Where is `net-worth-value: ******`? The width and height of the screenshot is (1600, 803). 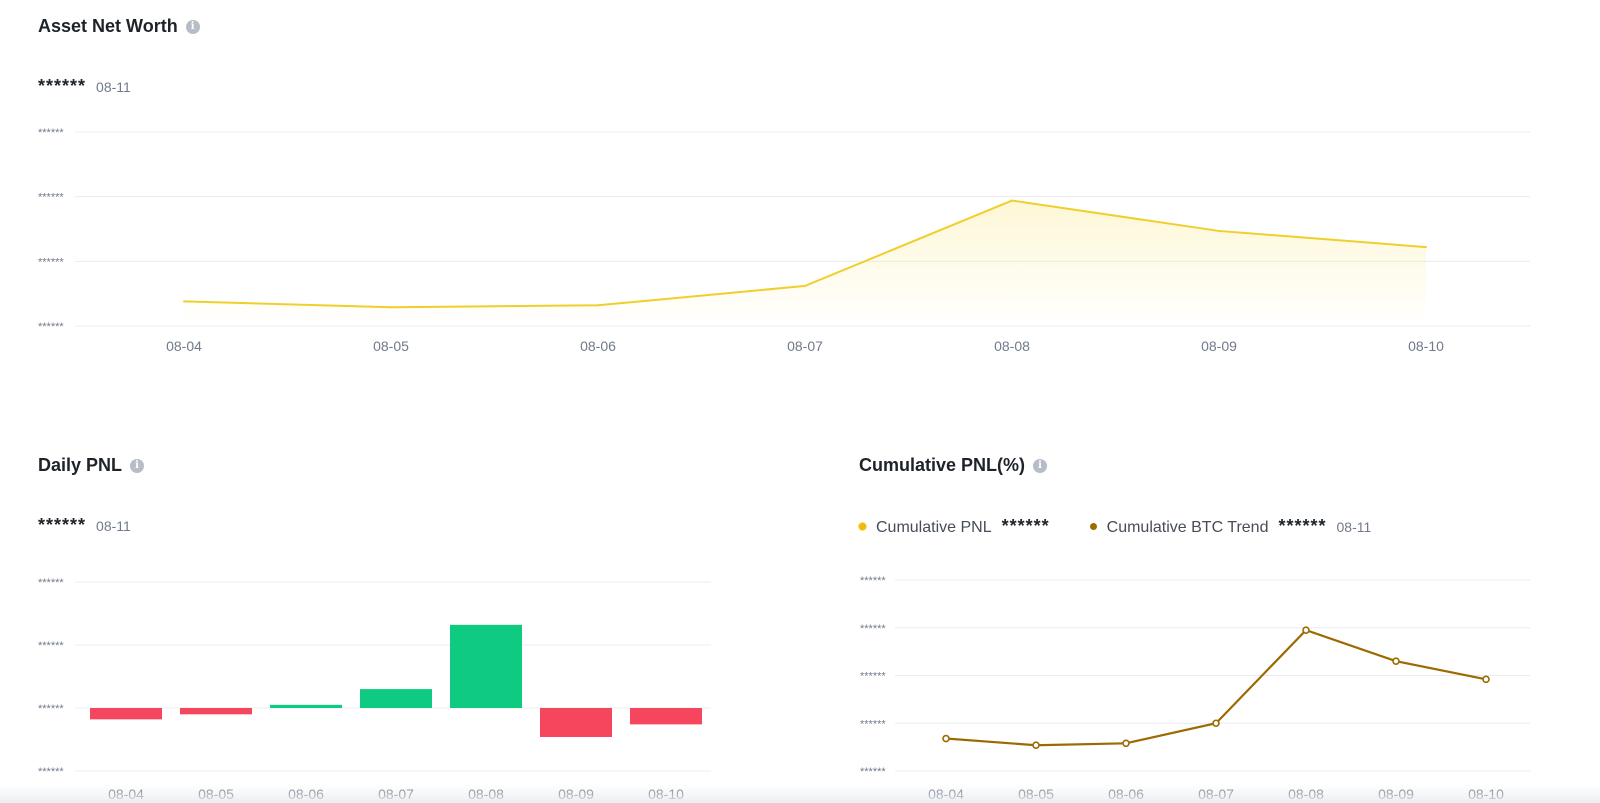
net-worth-value: ****** is located at coordinates (62, 86).